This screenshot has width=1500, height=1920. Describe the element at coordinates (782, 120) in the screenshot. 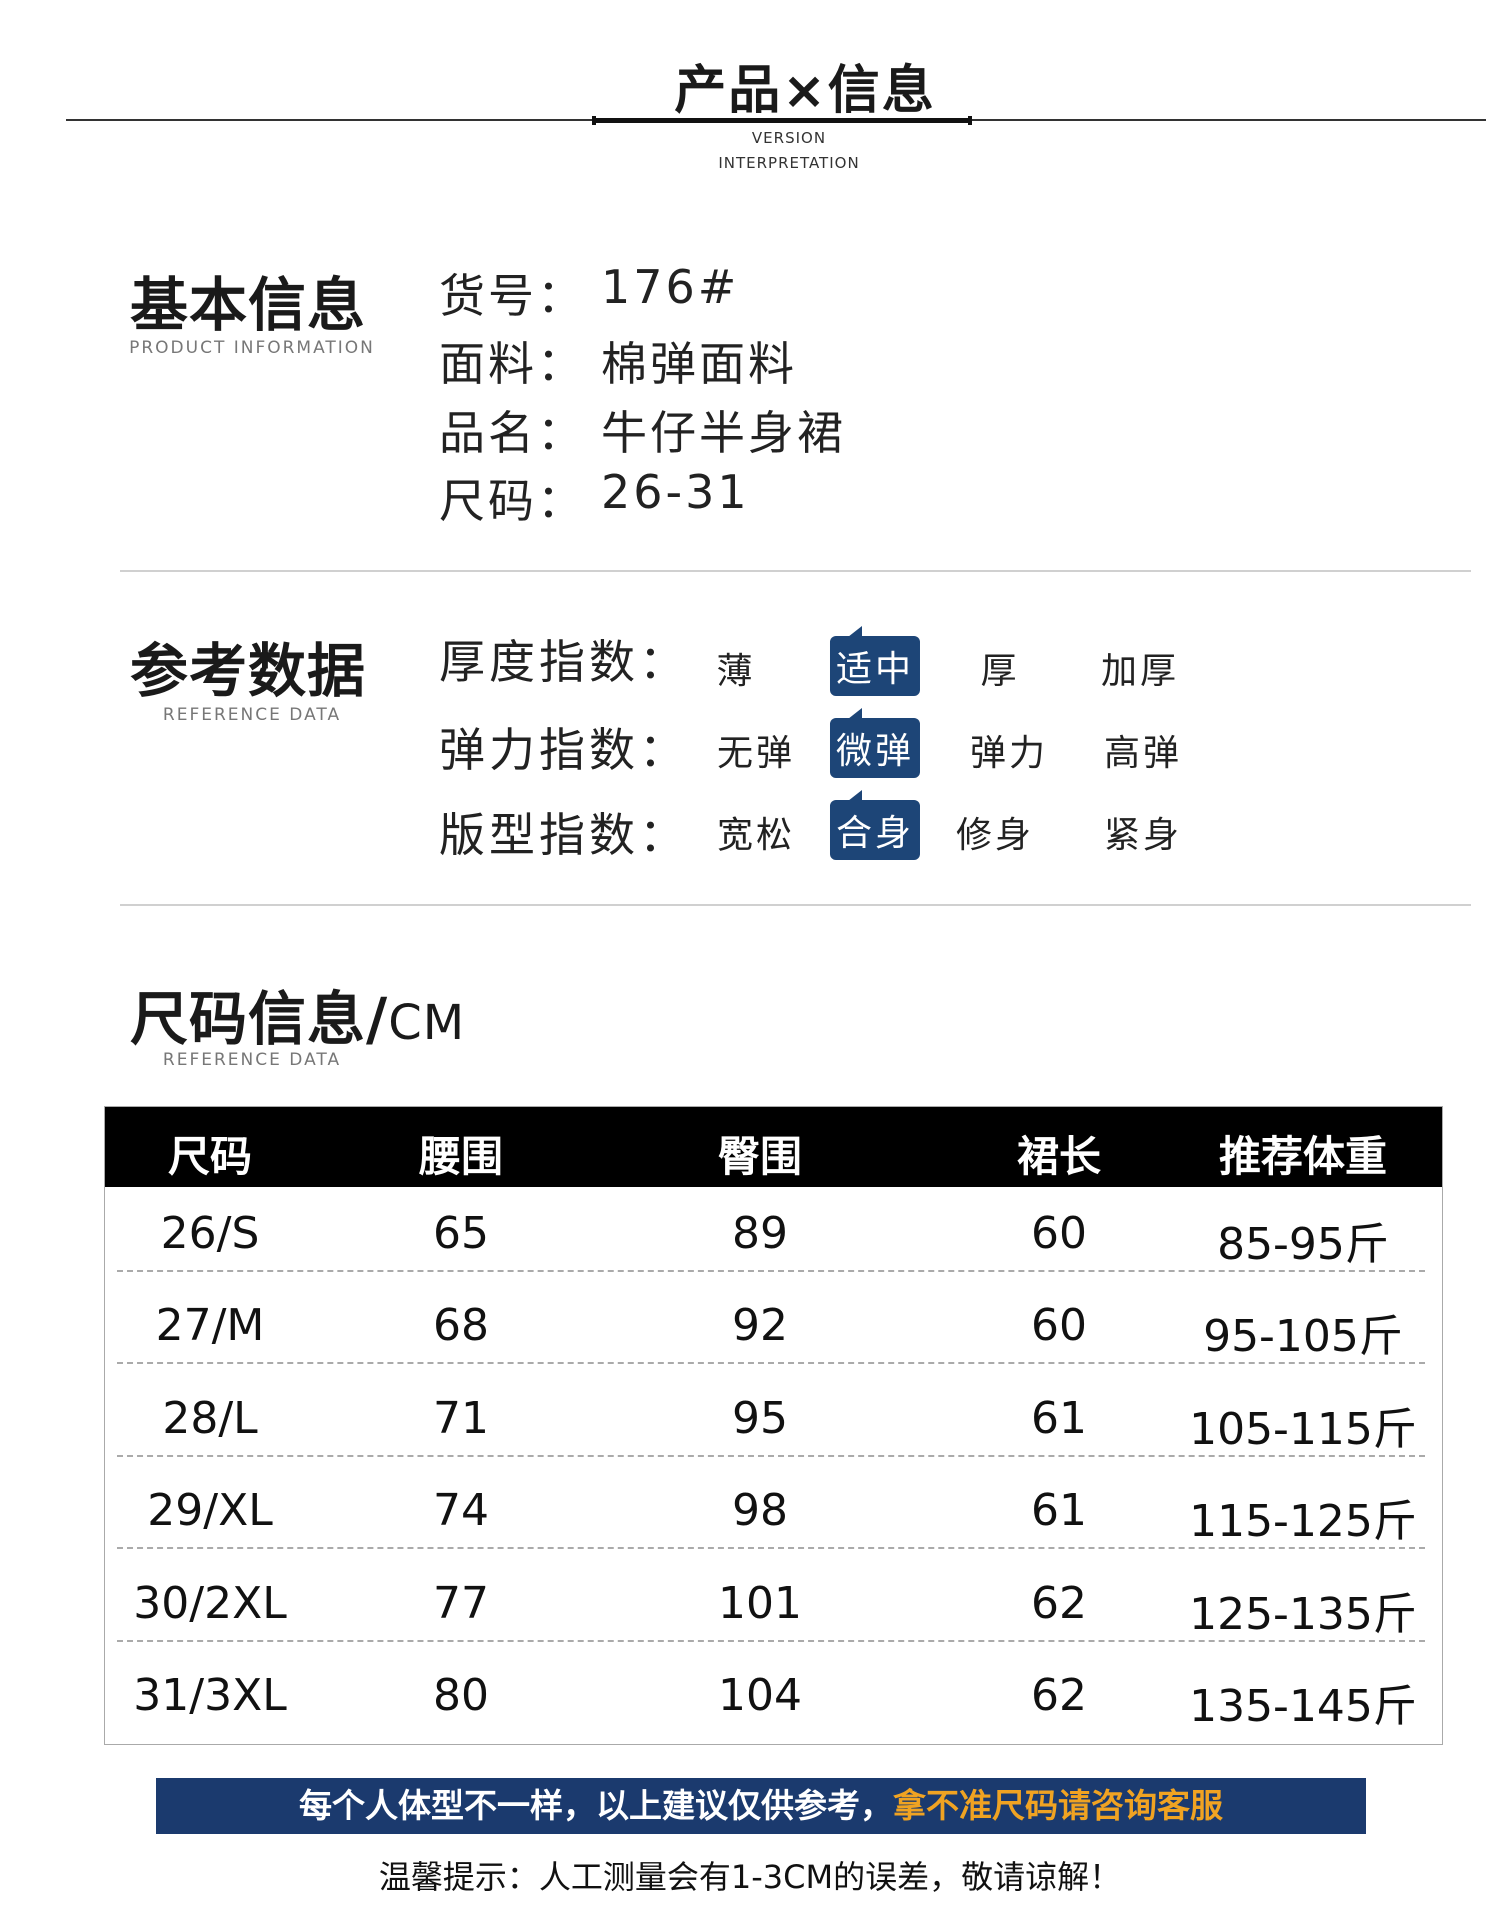

I see `header-accent-bar` at that location.